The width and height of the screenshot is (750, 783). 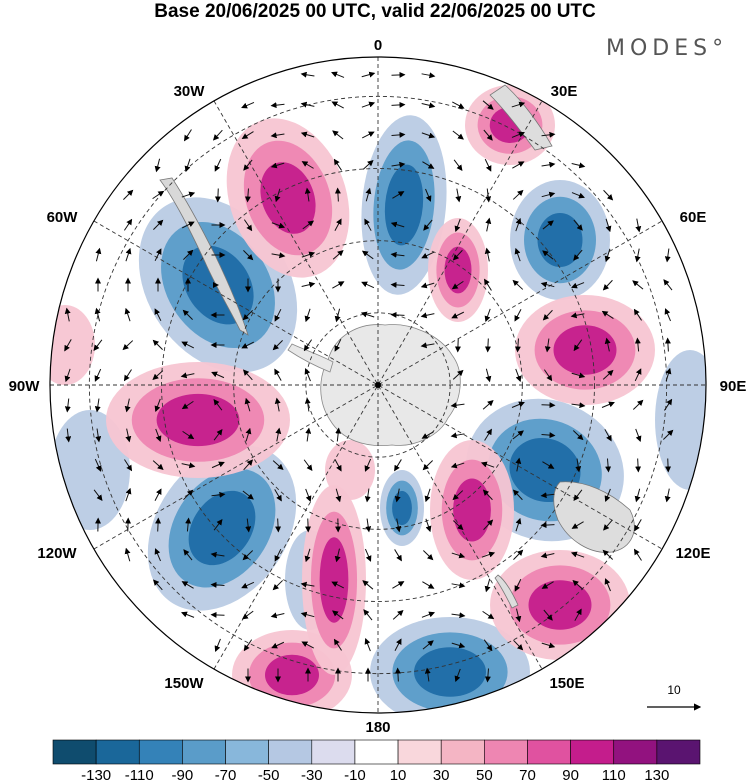 I want to click on lon-label-60e: 60E, so click(x=693, y=217).